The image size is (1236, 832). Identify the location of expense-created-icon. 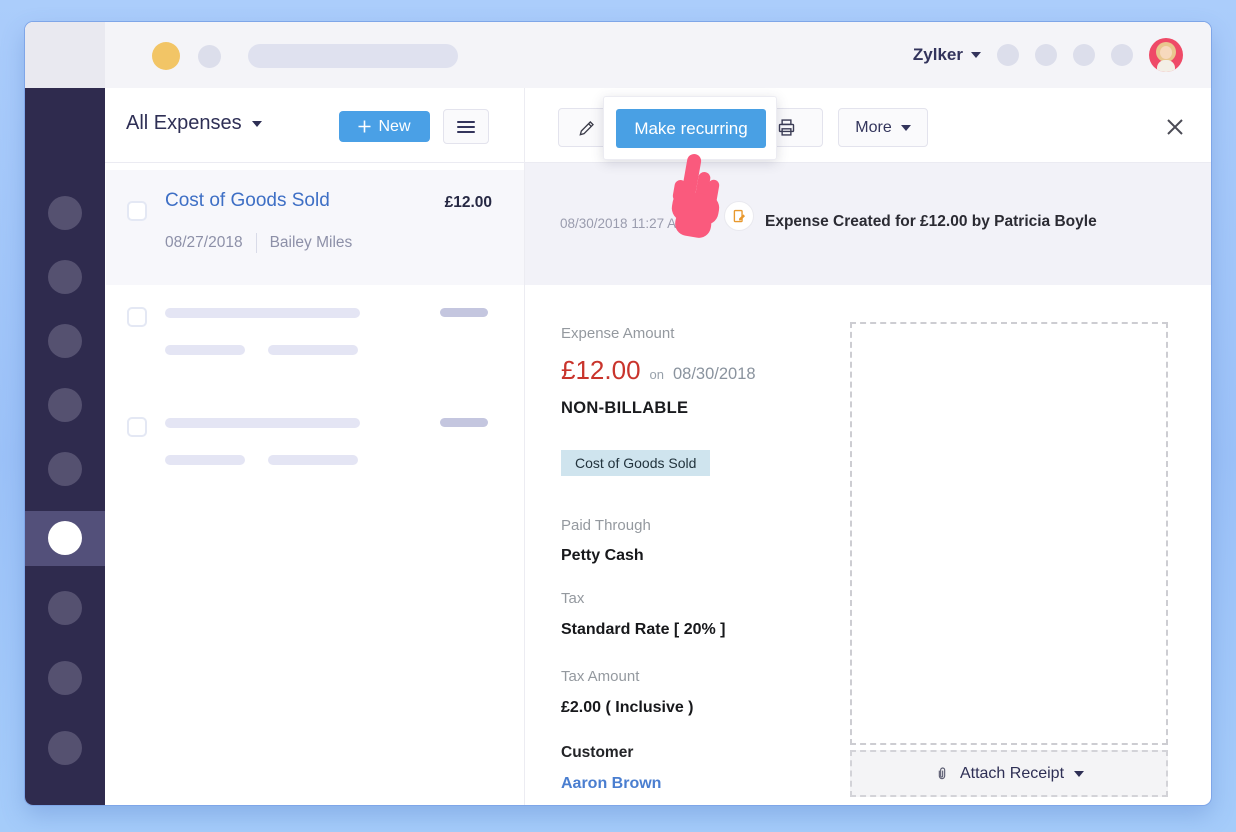
(739, 215).